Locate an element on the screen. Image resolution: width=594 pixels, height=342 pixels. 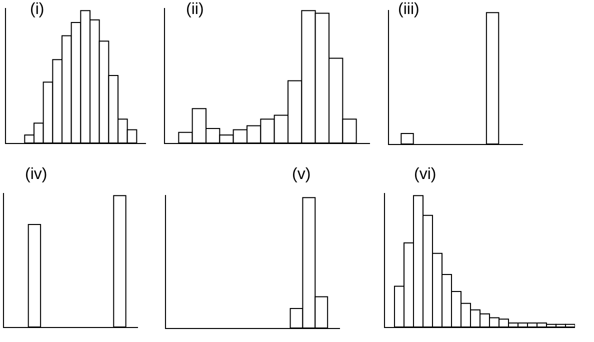
chart-title: (v) is located at coordinates (301, 175).